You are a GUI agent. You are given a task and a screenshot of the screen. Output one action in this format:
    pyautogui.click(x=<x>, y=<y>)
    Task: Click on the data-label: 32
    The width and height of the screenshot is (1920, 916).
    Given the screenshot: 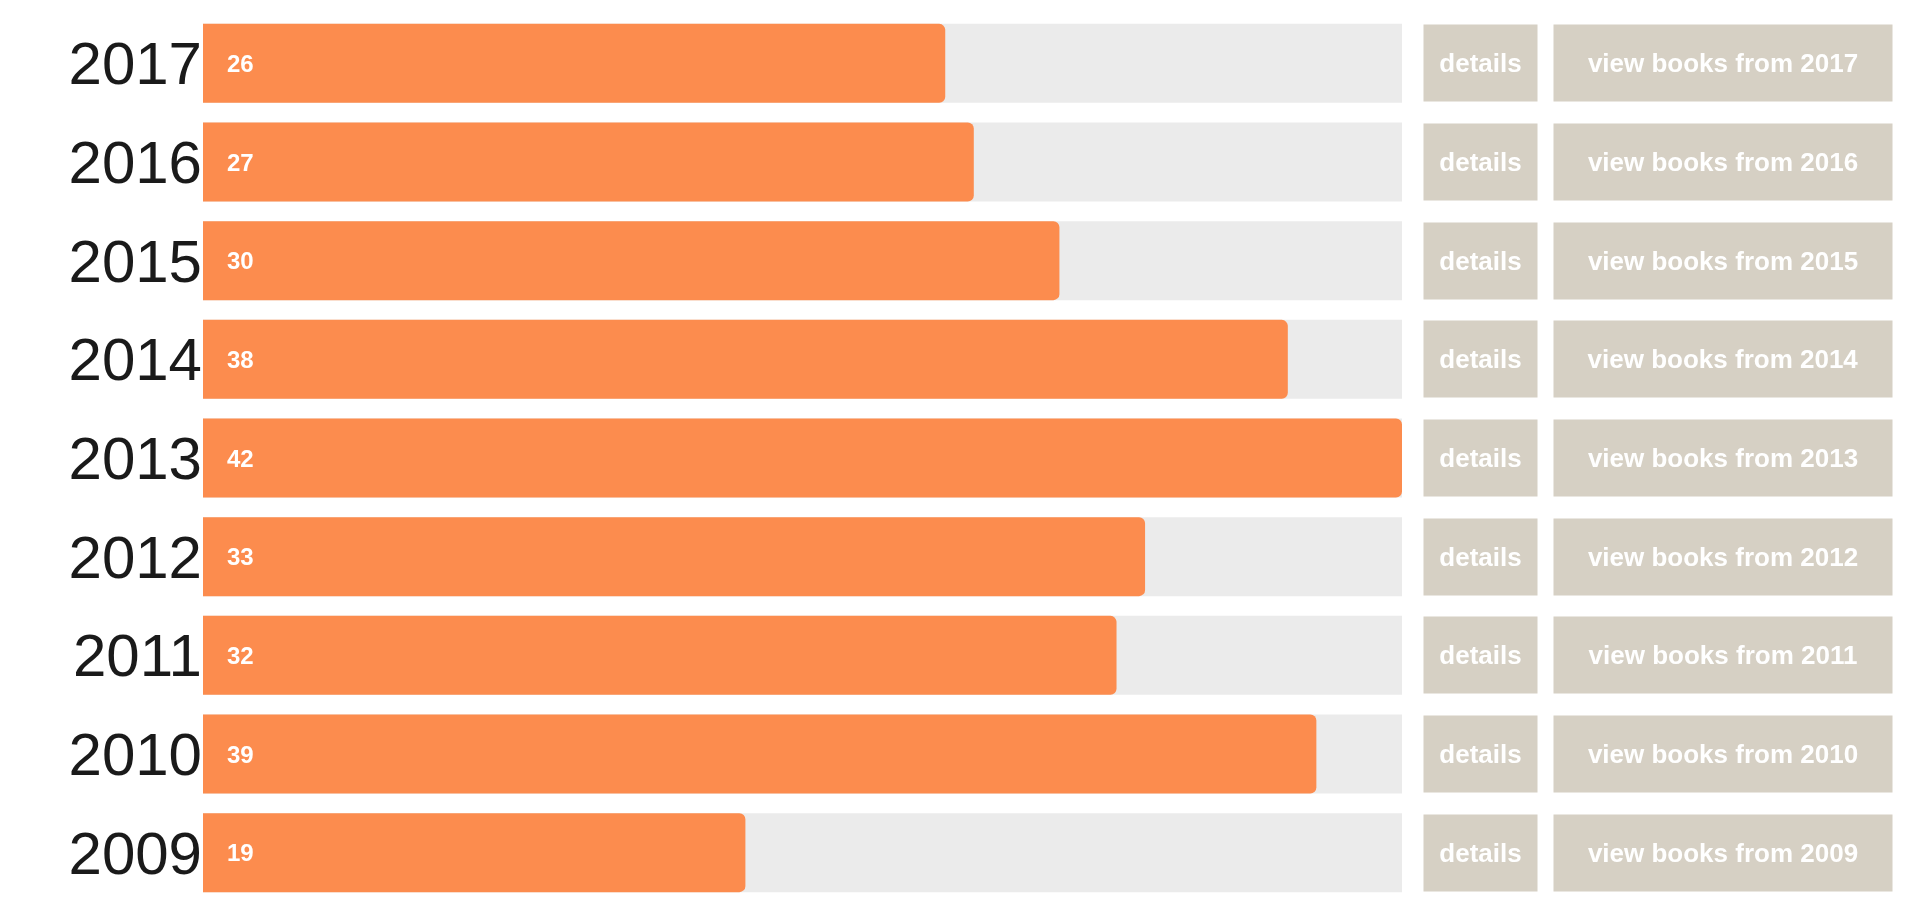 What is the action you would take?
    pyautogui.click(x=240, y=655)
    